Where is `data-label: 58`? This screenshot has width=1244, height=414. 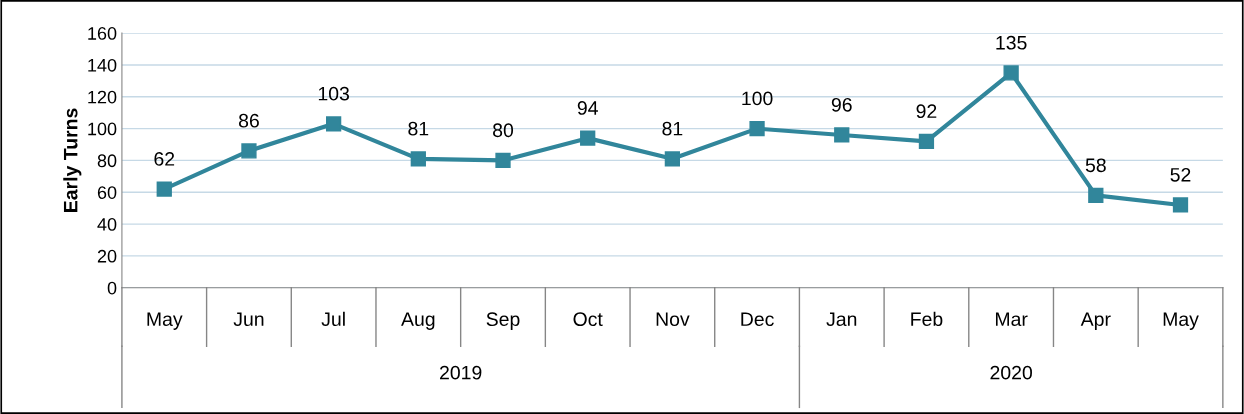 data-label: 58 is located at coordinates (1095, 165).